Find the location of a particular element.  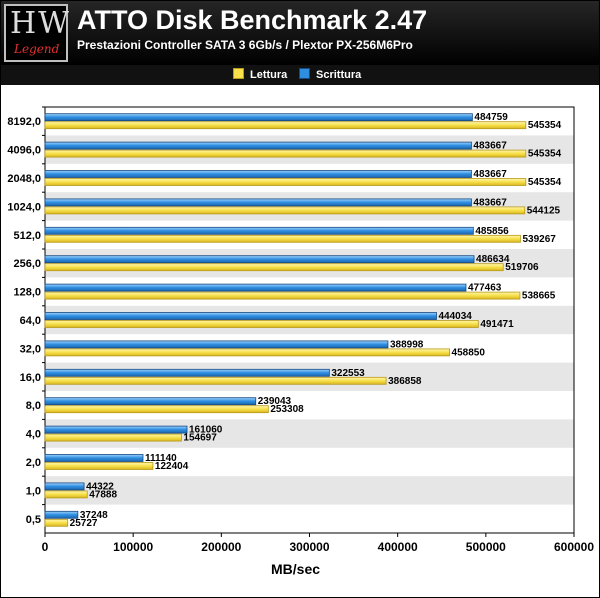

data-label-write: 388998 is located at coordinates (407, 344).